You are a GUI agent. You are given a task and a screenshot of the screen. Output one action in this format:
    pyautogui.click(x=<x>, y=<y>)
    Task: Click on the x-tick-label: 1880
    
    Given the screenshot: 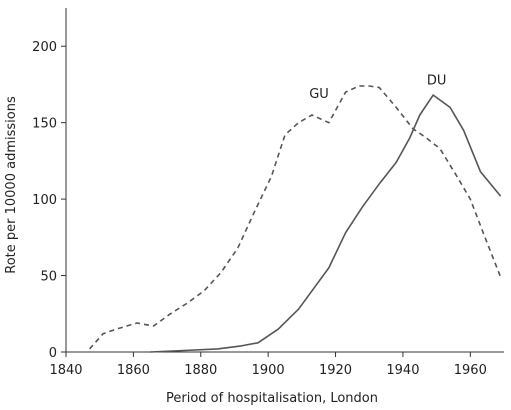 What is the action you would take?
    pyautogui.click(x=200, y=370)
    